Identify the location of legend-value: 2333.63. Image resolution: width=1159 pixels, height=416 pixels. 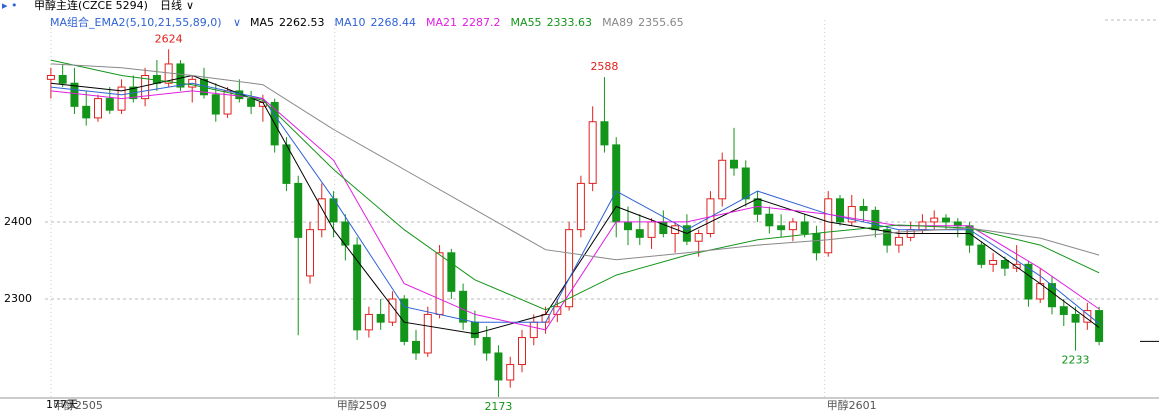
(570, 22).